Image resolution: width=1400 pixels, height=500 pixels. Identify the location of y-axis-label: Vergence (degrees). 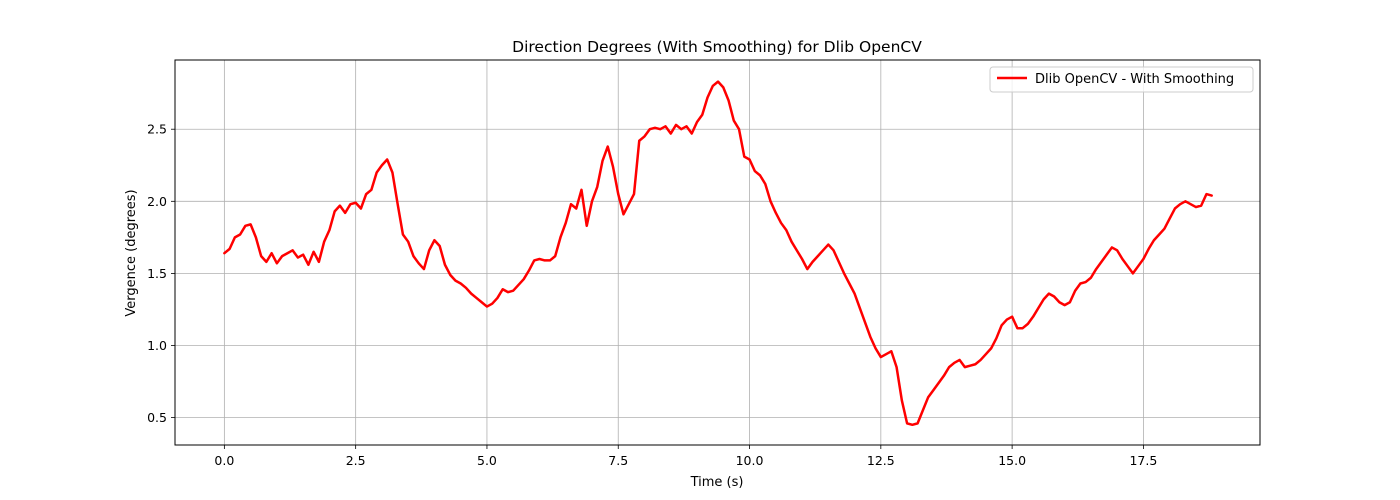
(131, 252).